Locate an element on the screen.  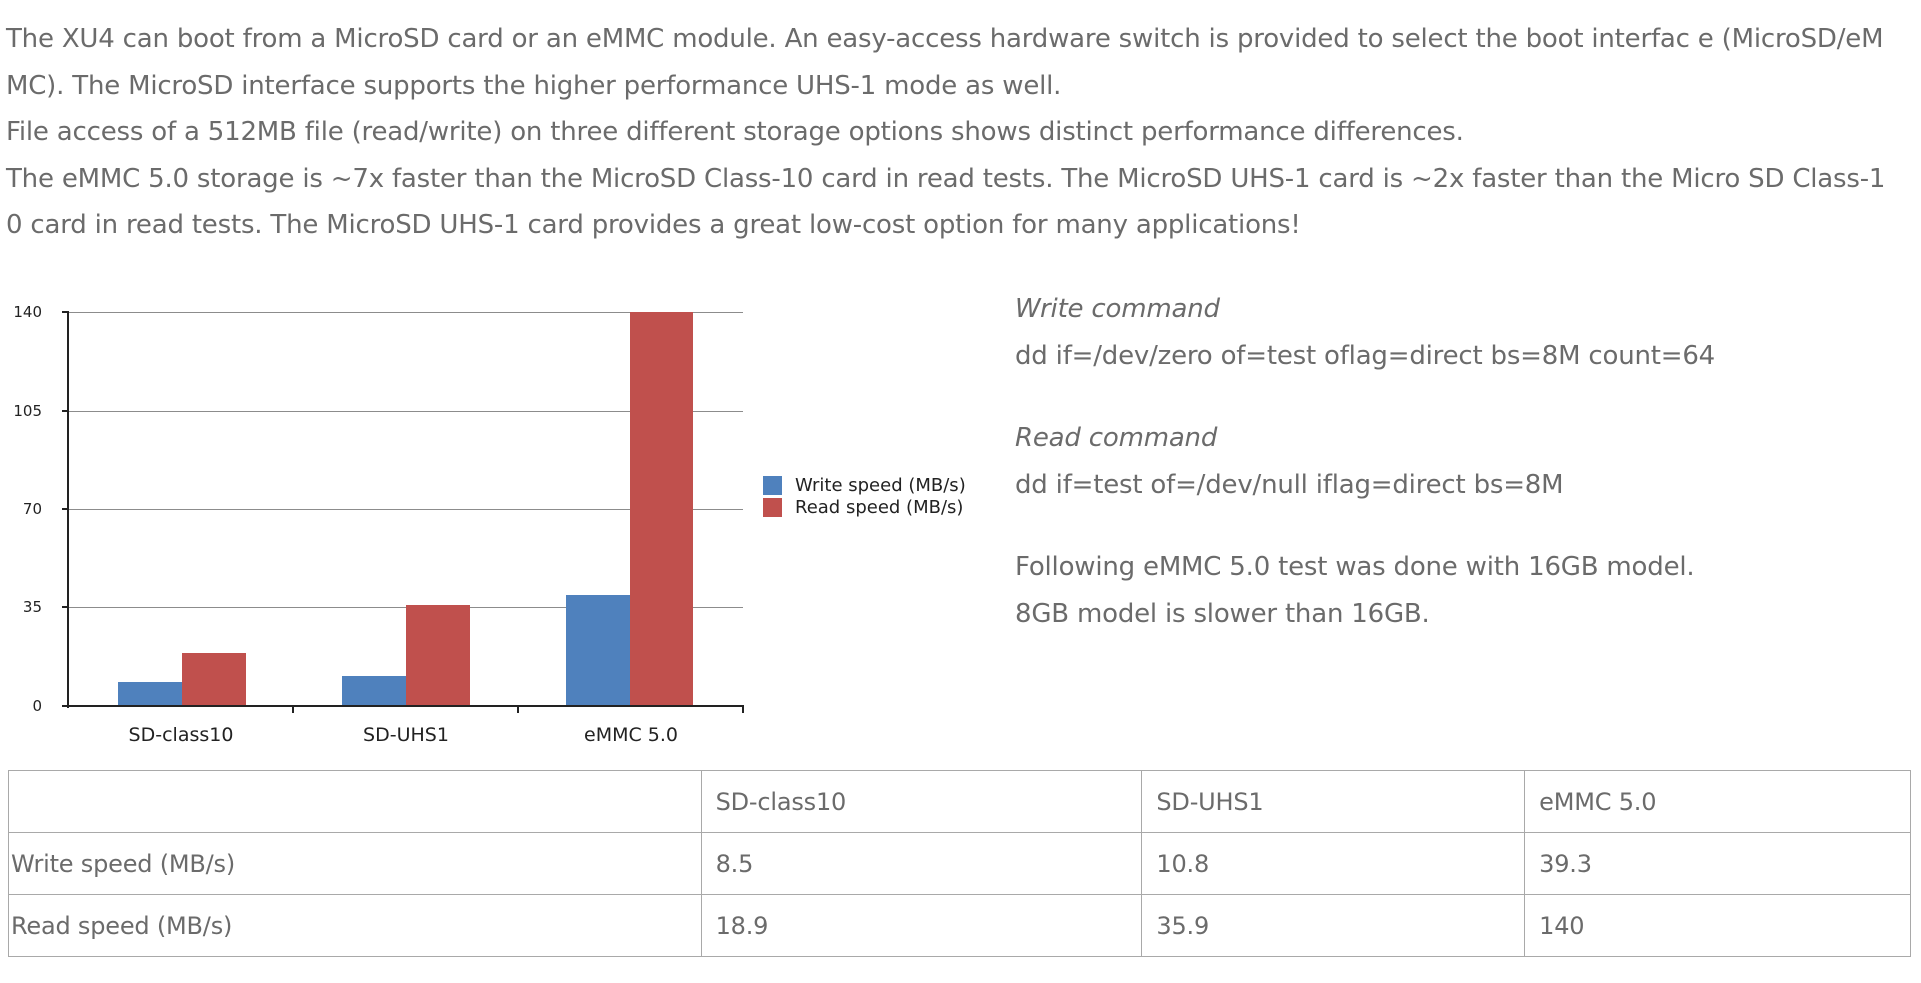
table-cell: 140 is located at coordinates (1717, 925).